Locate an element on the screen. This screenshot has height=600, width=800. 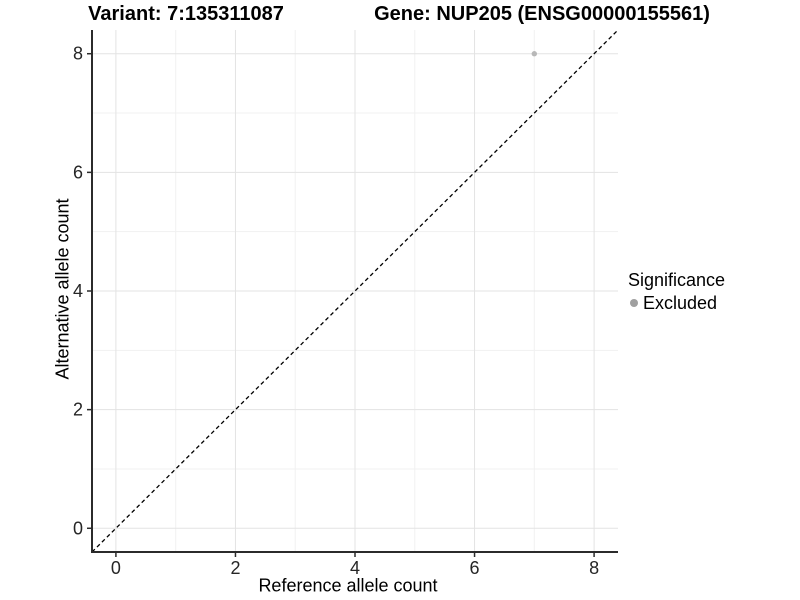
y-tick-label: 8 is located at coordinates (78, 54).